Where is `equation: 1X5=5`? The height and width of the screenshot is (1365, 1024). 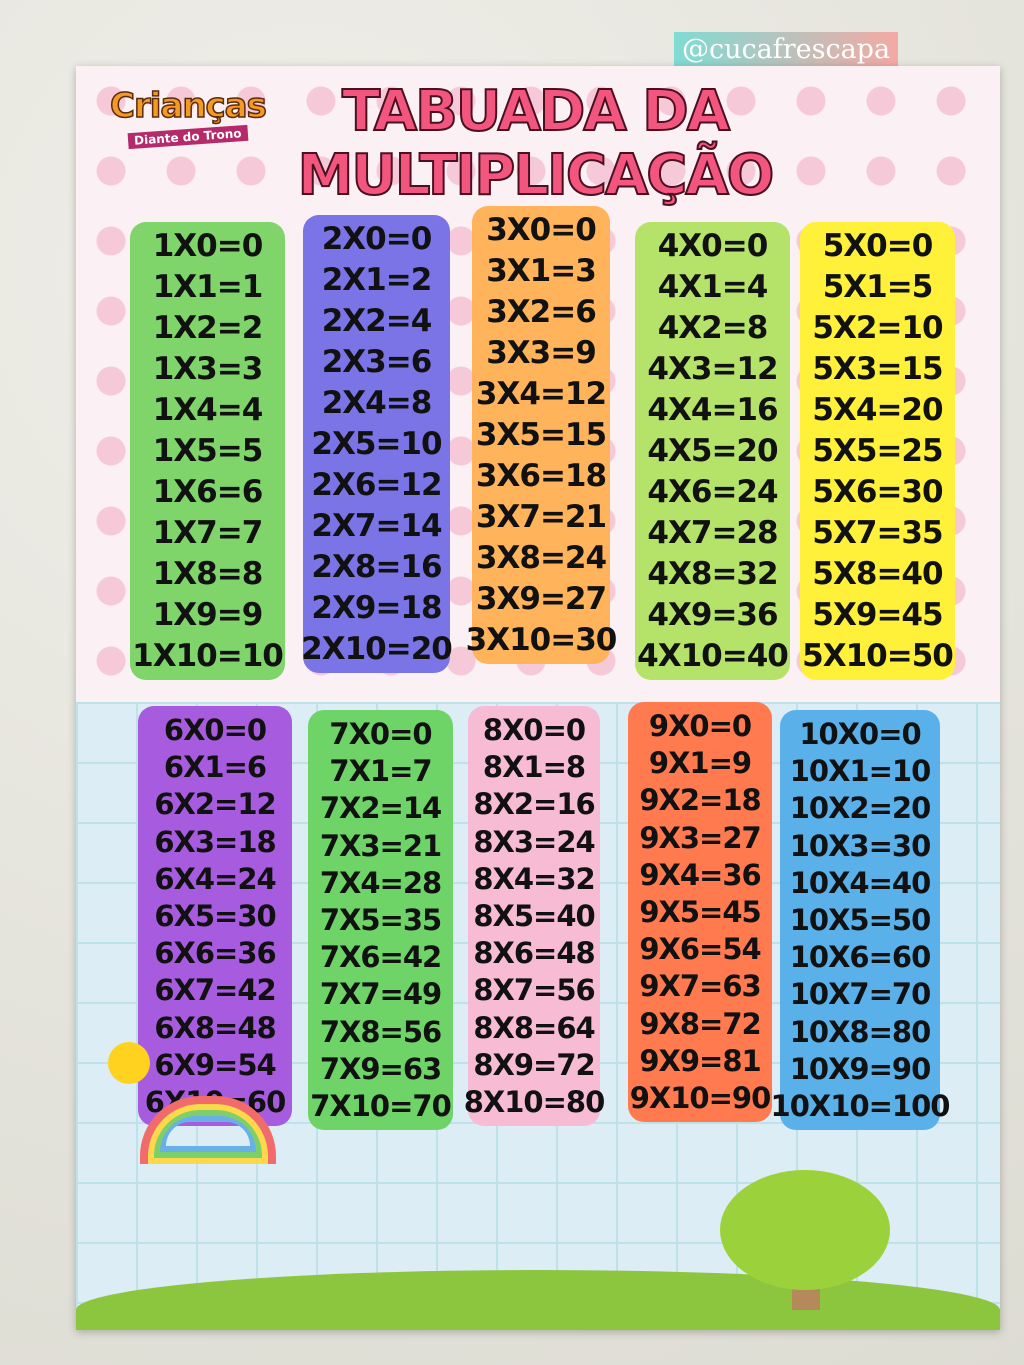
equation: 1X5=5 is located at coordinates (208, 451).